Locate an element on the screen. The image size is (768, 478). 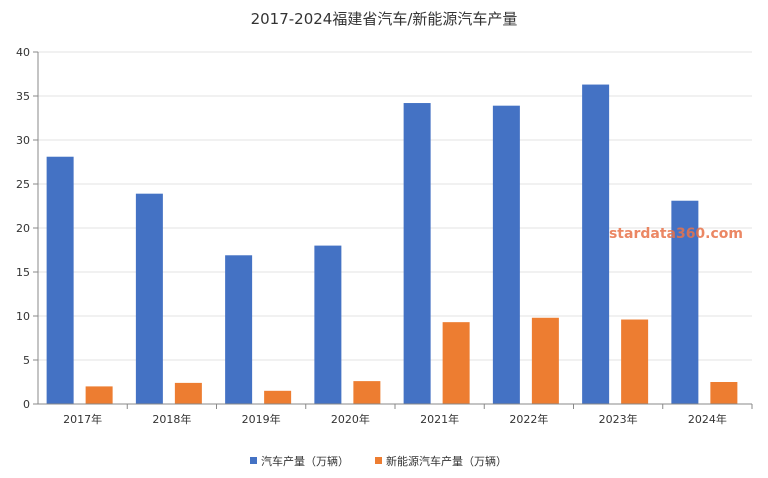
x-tick-label: 2017年 is located at coordinates (82, 419).